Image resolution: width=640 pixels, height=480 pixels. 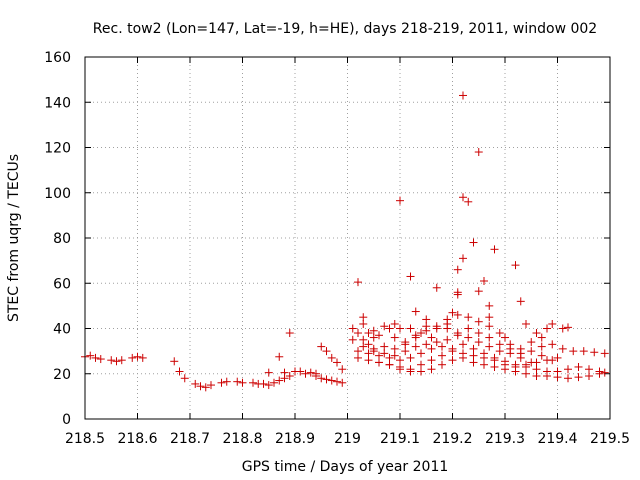 I want to click on y-tick-label: 120, so click(x=57, y=149).